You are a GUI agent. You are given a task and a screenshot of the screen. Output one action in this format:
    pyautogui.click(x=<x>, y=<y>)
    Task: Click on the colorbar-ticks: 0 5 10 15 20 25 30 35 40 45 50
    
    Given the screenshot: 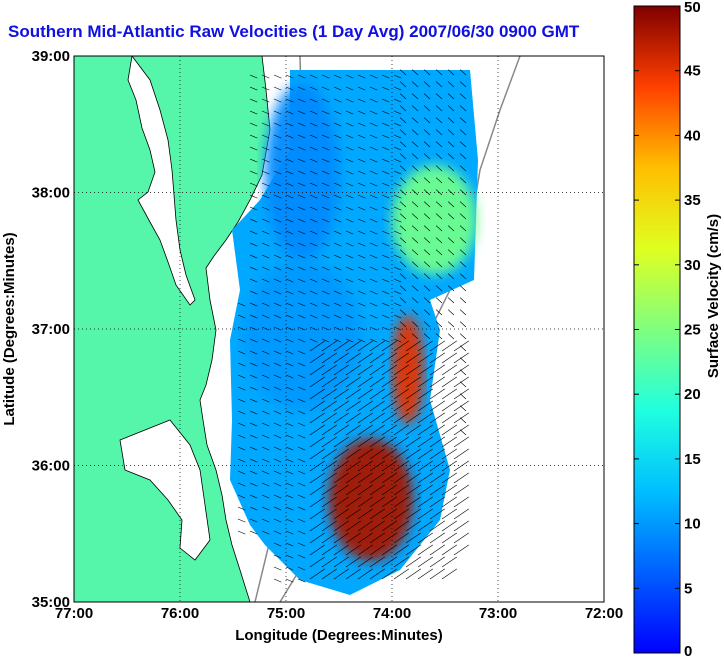 What is the action you would take?
    pyautogui.click(x=667, y=329)
    